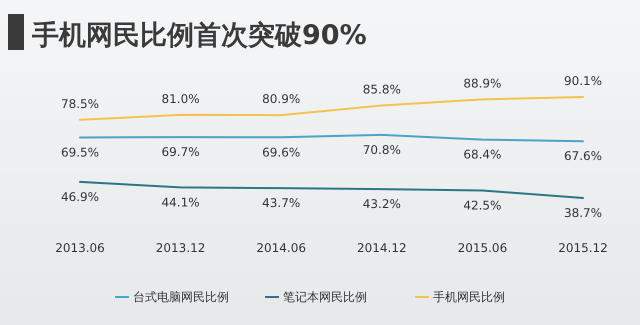 This screenshot has height=325, width=640. What do you see at coordinates (583, 248) in the screenshot?
I see `x-tick-label: 2015.12` at bounding box center [583, 248].